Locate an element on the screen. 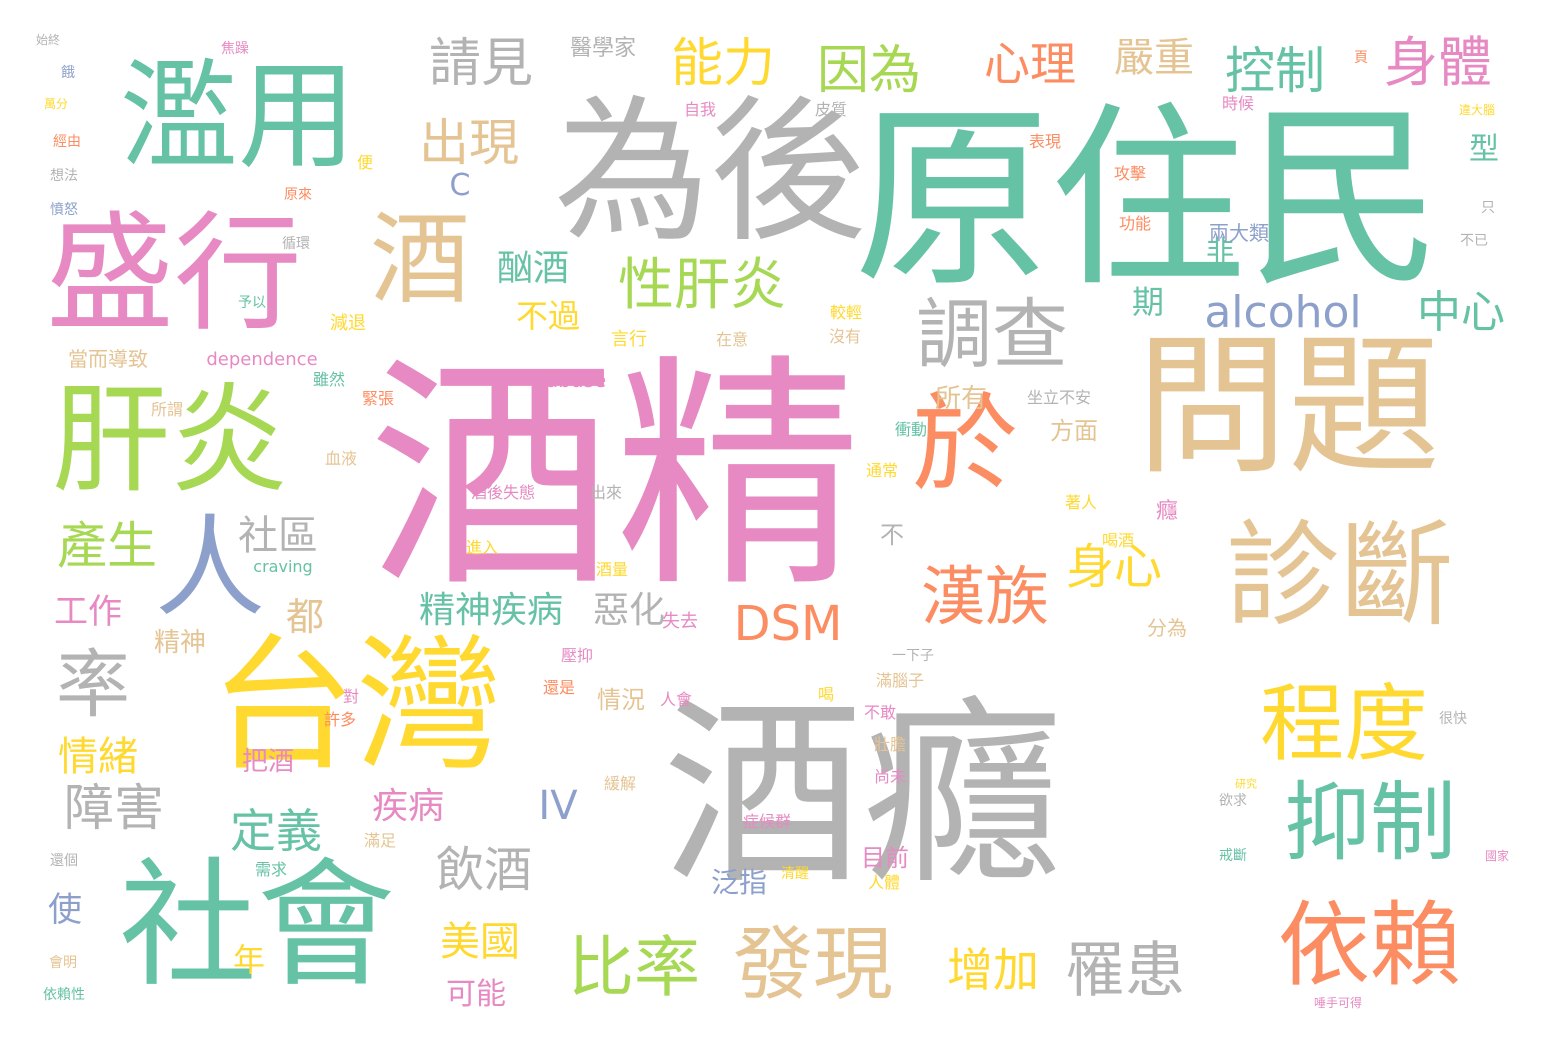 The image size is (1548, 1052). word-ziwo: 自我 is located at coordinates (700, 109).